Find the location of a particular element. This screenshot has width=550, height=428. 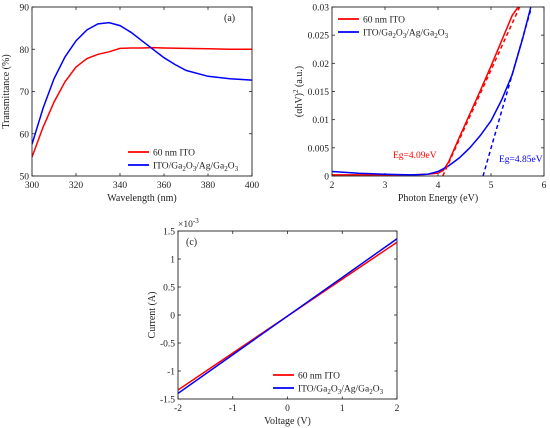

x-tick-label: 4 is located at coordinates (438, 186).